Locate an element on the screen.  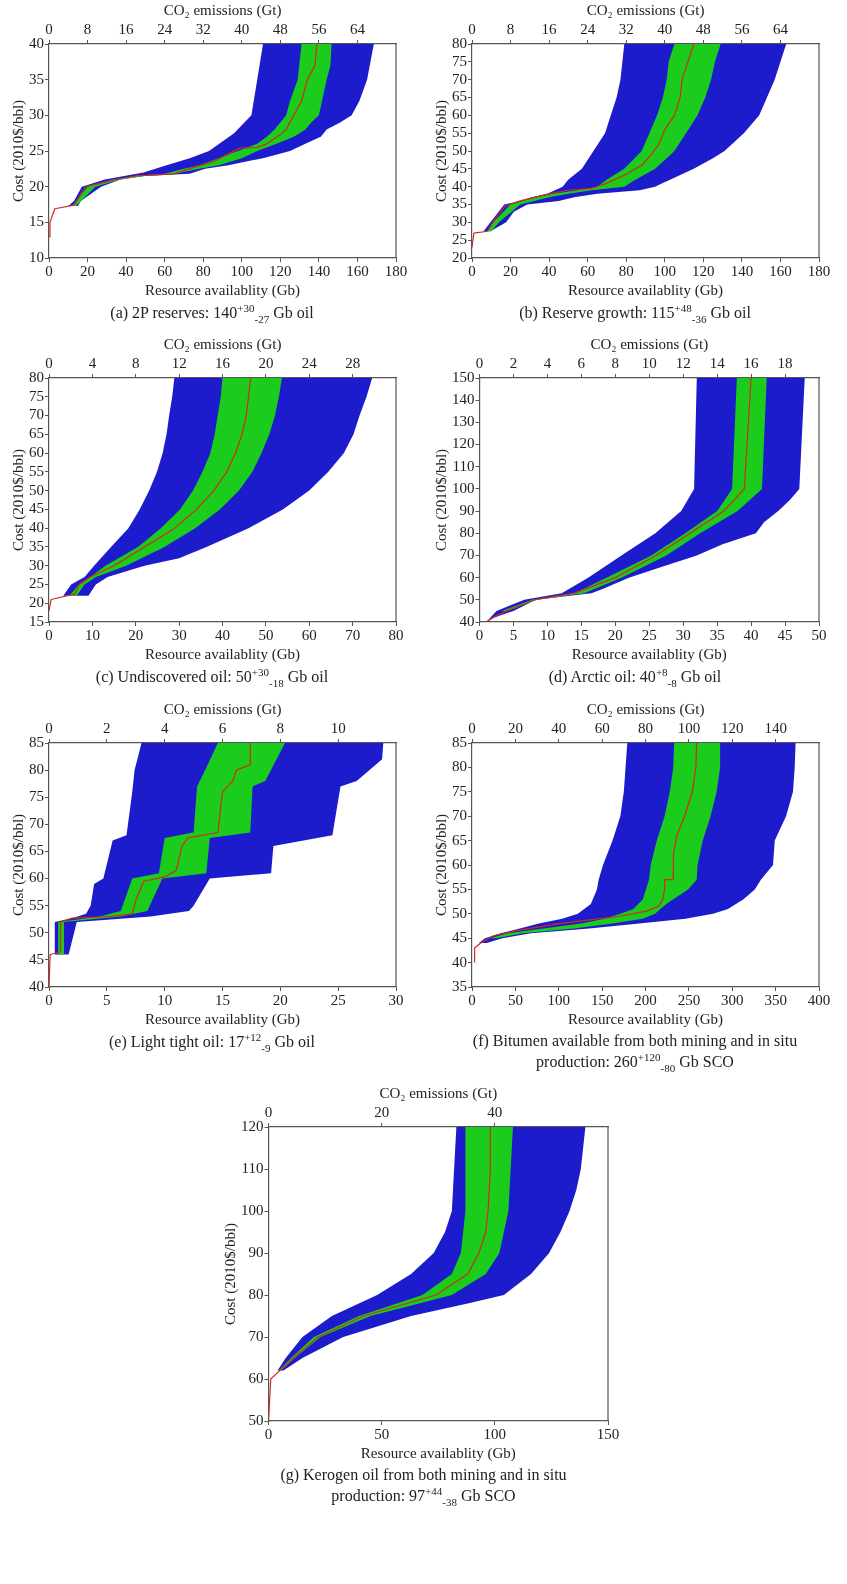
y-tick-label: 90 is located at coordinates (255, 1251).